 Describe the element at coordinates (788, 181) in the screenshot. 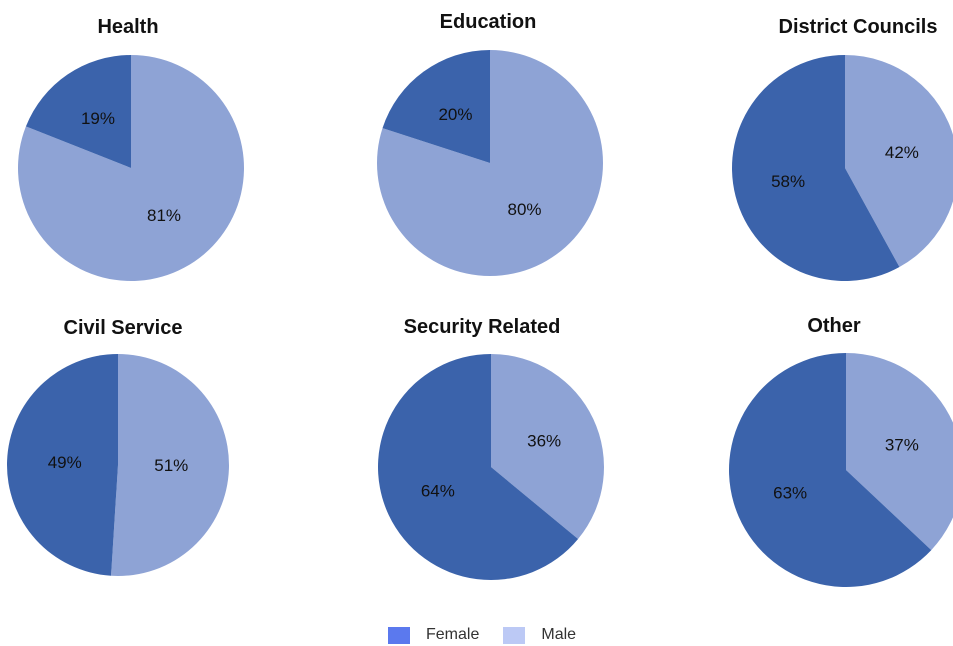

I see `district-councils-label-female: 58%` at that location.